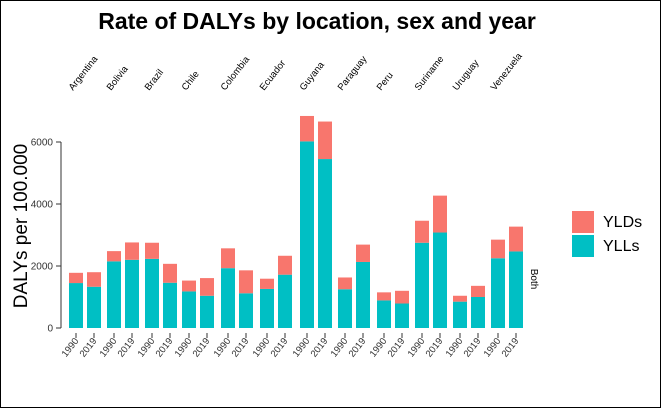  Describe the element at coordinates (430, 73) in the screenshot. I see `location-label: Suriname` at that location.